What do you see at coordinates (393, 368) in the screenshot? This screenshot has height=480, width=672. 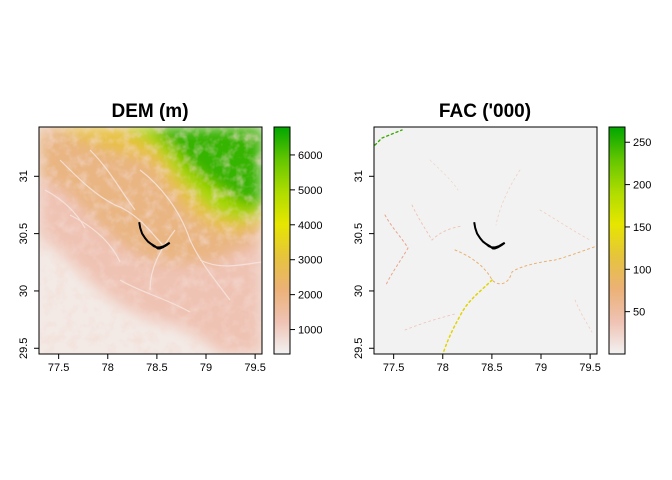 I see `fac-x-tick-label: 77.5` at bounding box center [393, 368].